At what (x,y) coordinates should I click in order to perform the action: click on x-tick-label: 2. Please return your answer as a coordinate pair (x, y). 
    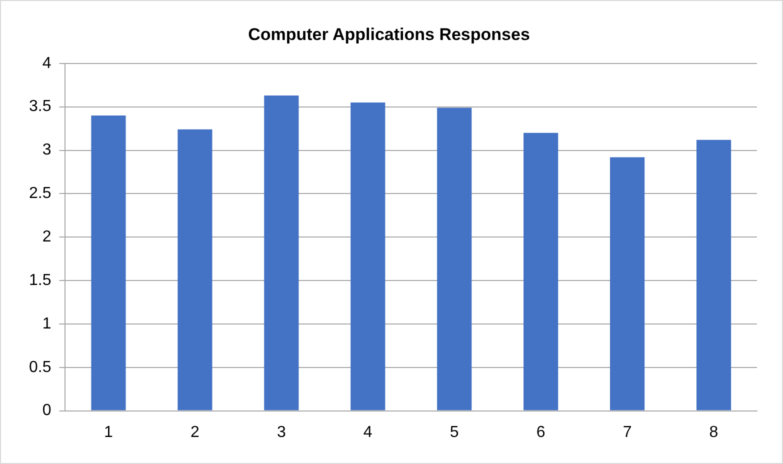
    Looking at the image, I should click on (195, 432).